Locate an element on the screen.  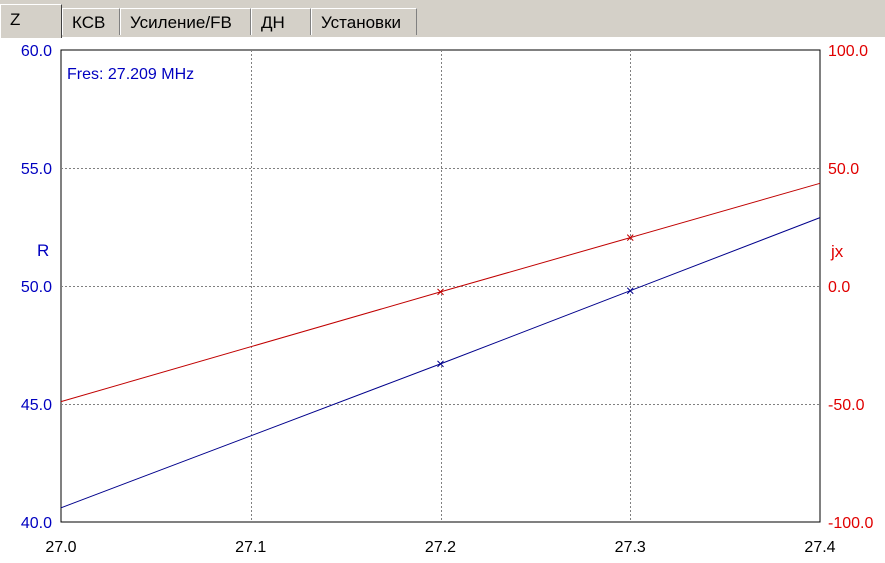
tab-z: Z is located at coordinates (31, 21).